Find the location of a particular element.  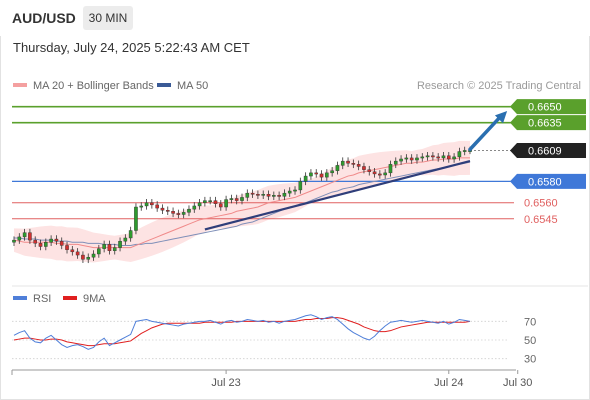

rsi-level-label: 50 is located at coordinates (530, 341).